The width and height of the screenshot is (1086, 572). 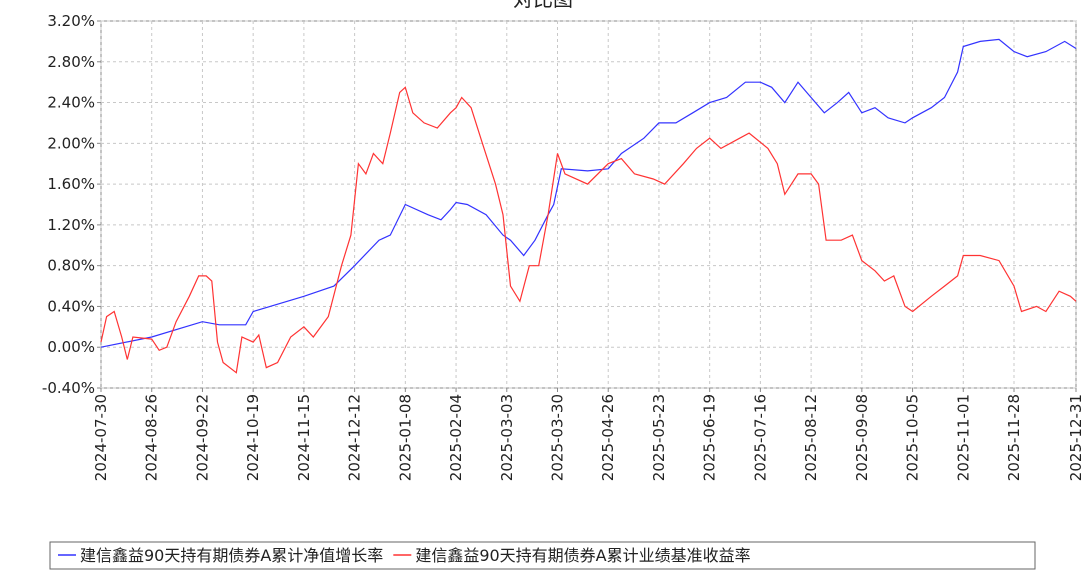 I want to click on x-tick-label: 2024-12-12, so click(x=355, y=437).